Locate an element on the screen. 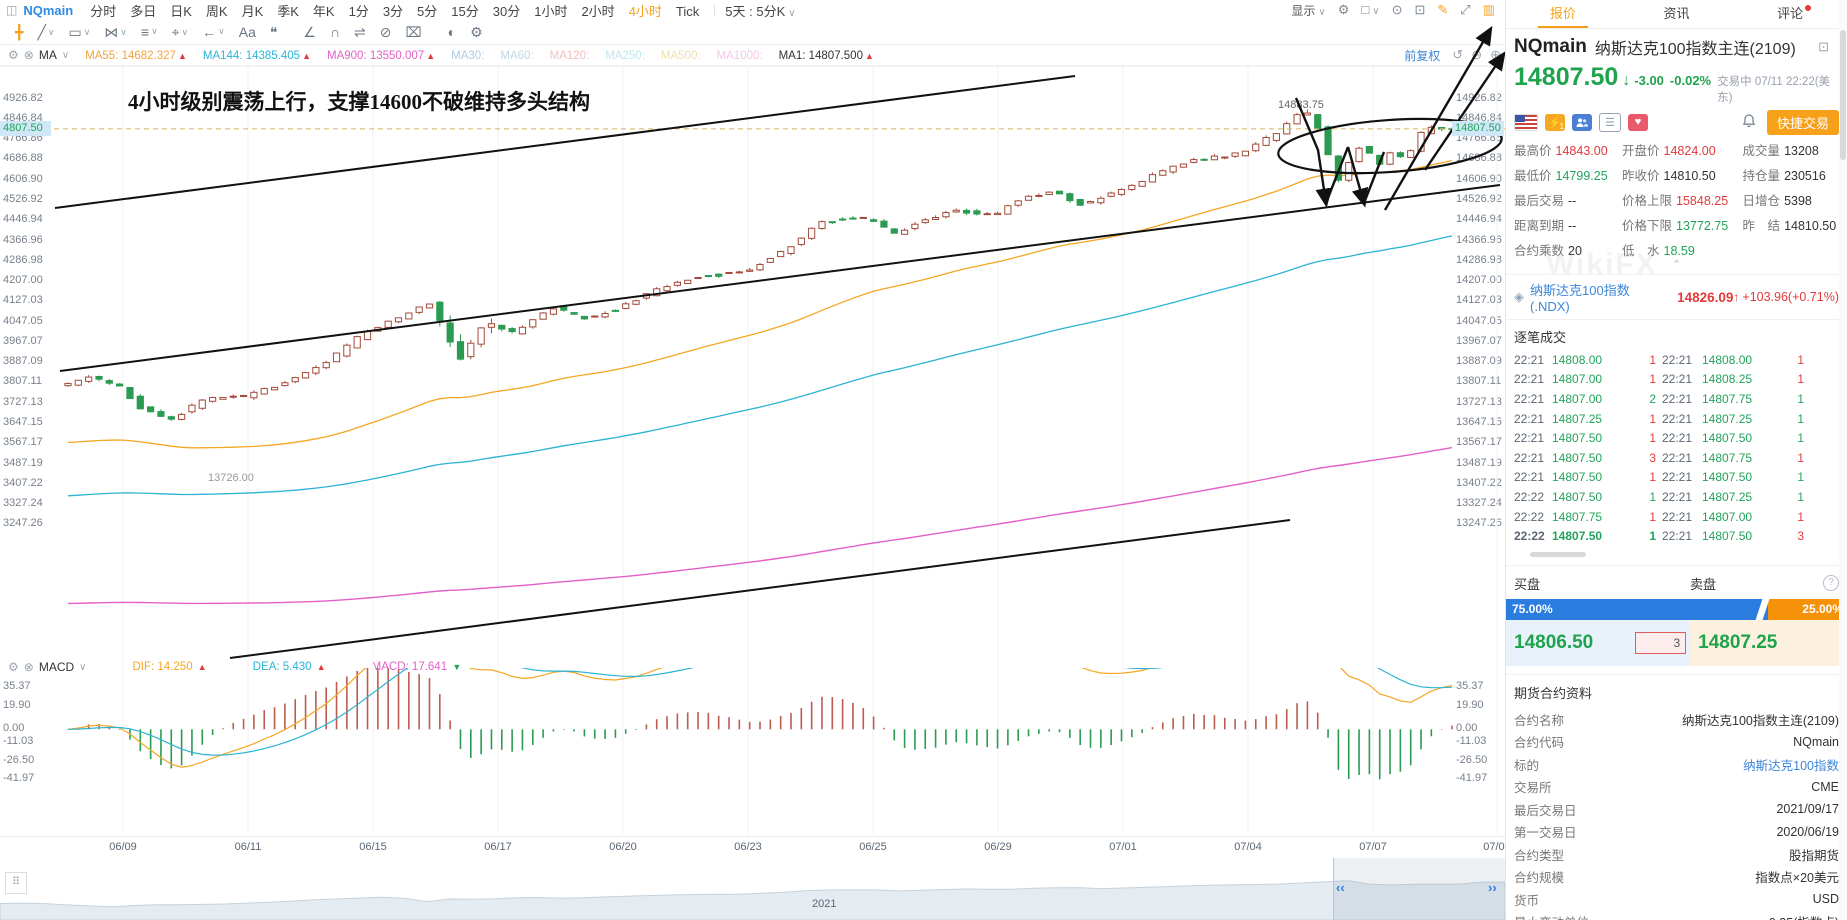 The image size is (1847, 920). timeframe-item-30分: 30分 is located at coordinates (506, 11).